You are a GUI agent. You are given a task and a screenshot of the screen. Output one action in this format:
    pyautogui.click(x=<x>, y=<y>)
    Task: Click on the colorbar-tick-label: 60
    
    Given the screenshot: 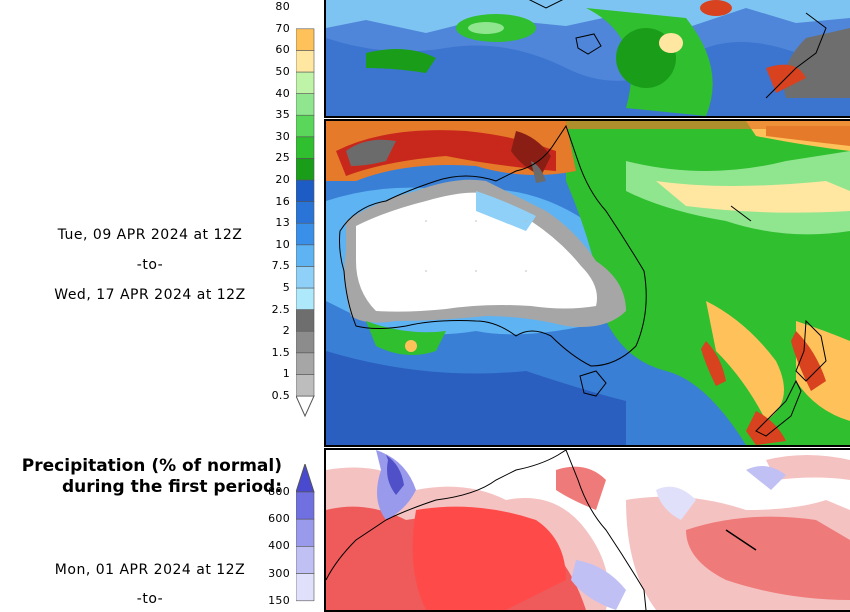 What is the action you would take?
    pyautogui.click(x=282, y=50)
    